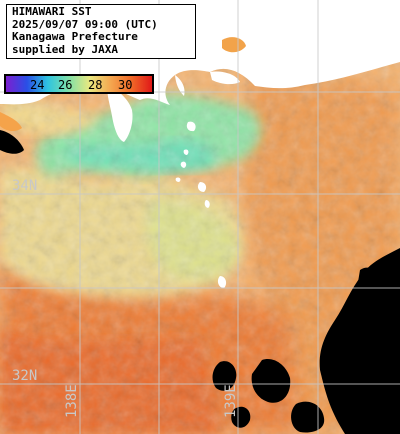 The width and height of the screenshot is (400, 434). I want to click on legend-tick-26: 26, so click(65, 85).